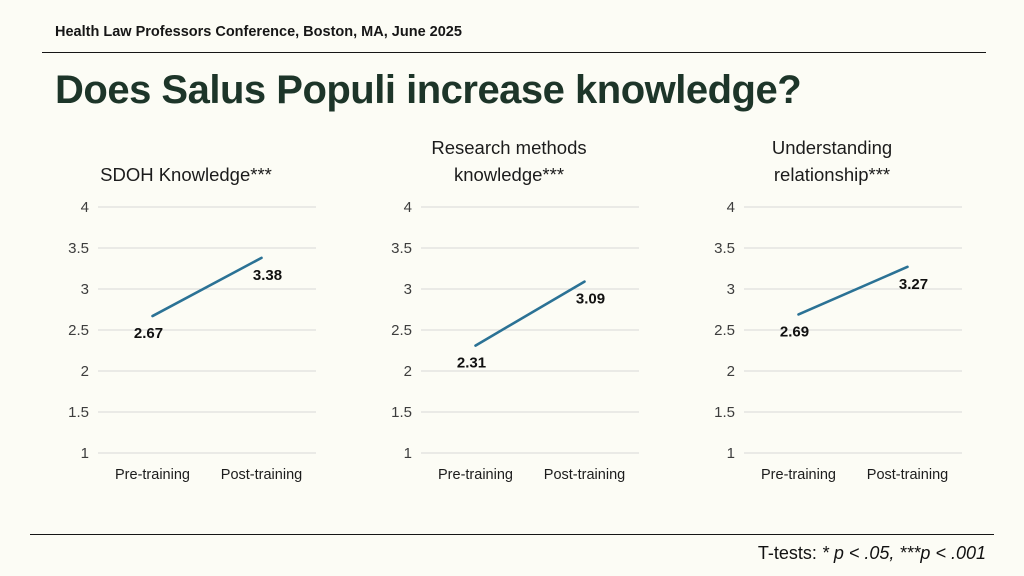 The image size is (1024, 576). What do you see at coordinates (493, 553) in the screenshot?
I see `t-test-note: T-tests: * p < .05, ***p < .001` at bounding box center [493, 553].